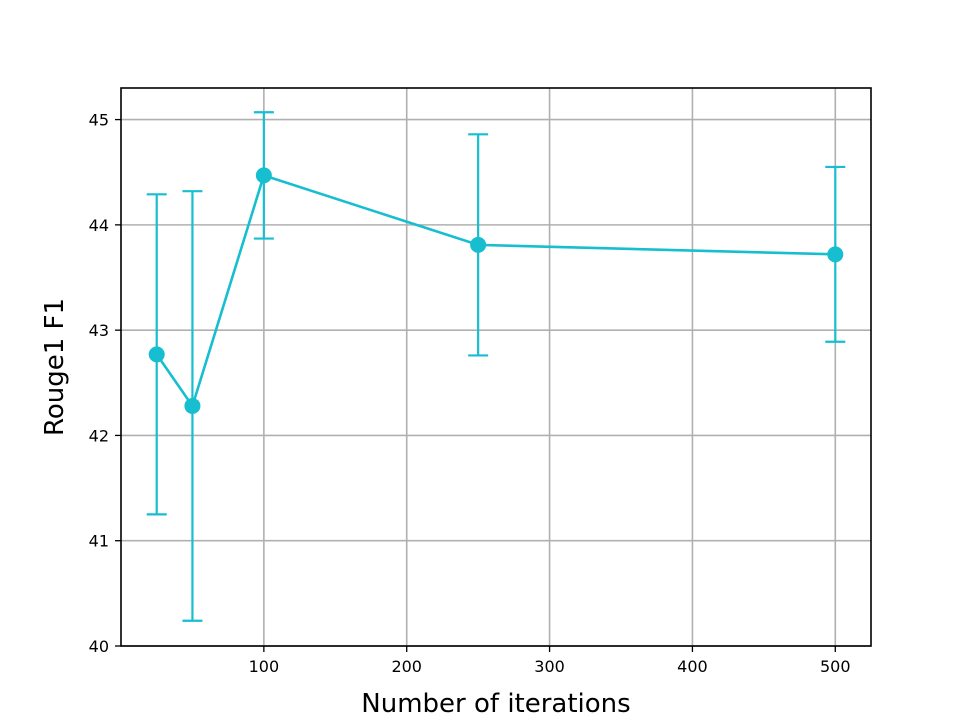  Describe the element at coordinates (835, 666) in the screenshot. I see `x-tick-label: 500` at that location.